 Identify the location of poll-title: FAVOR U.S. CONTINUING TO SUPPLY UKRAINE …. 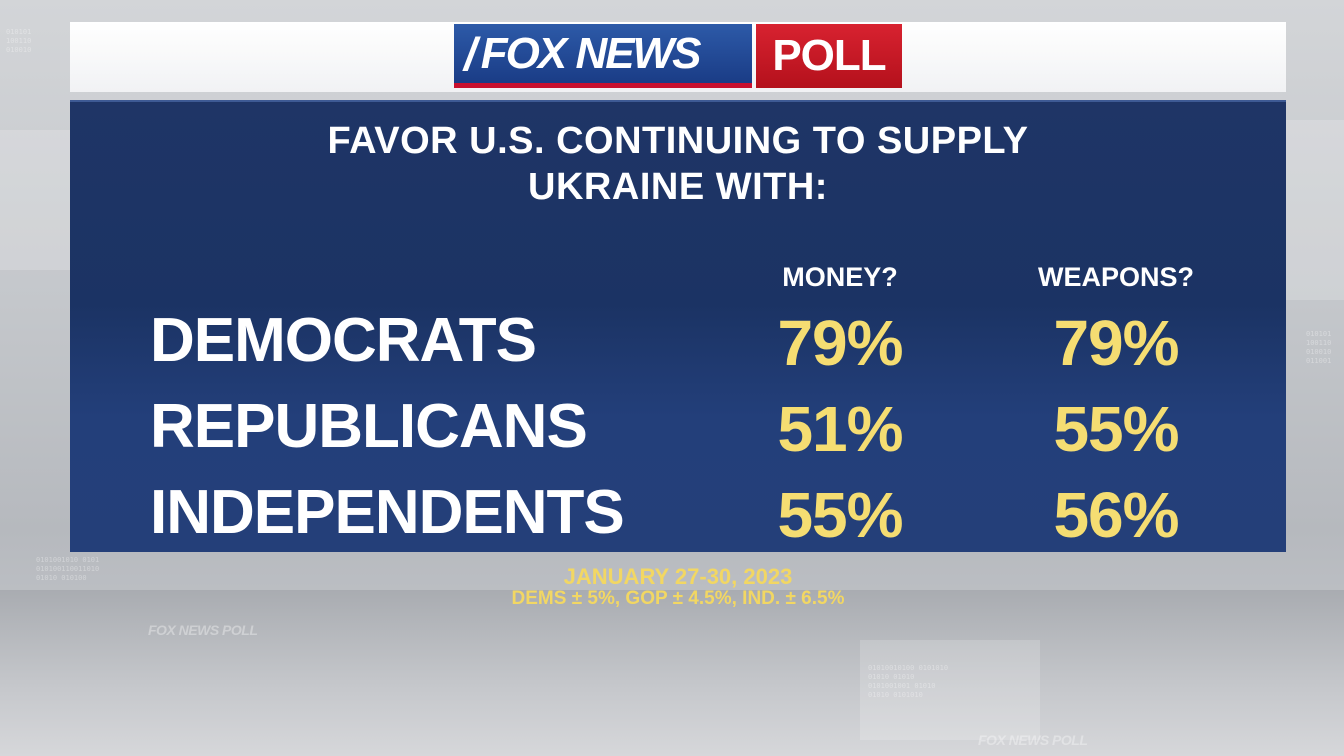
(678, 164).